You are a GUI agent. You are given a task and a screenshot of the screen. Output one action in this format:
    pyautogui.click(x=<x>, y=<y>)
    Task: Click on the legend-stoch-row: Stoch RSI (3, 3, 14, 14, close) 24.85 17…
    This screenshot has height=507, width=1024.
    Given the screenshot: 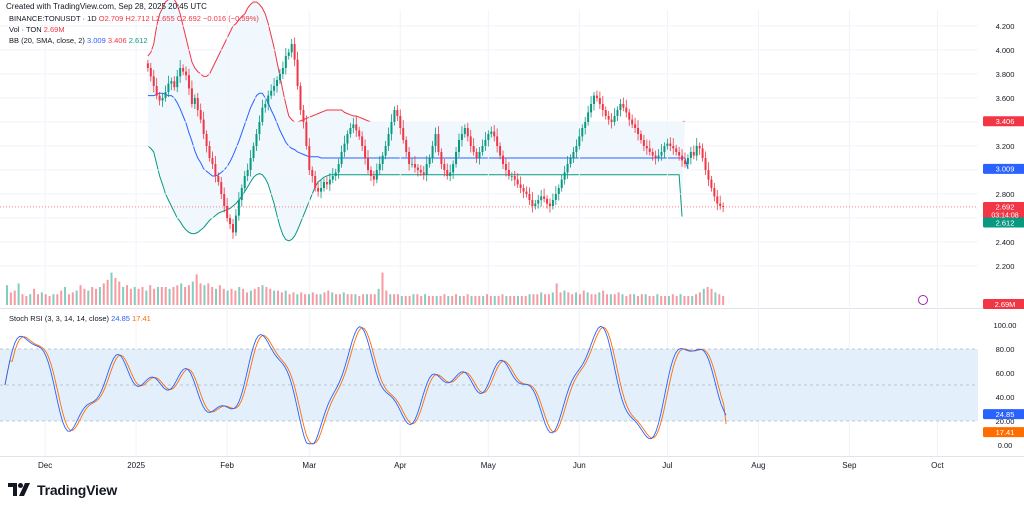 What is the action you would take?
    pyautogui.click(x=80, y=318)
    